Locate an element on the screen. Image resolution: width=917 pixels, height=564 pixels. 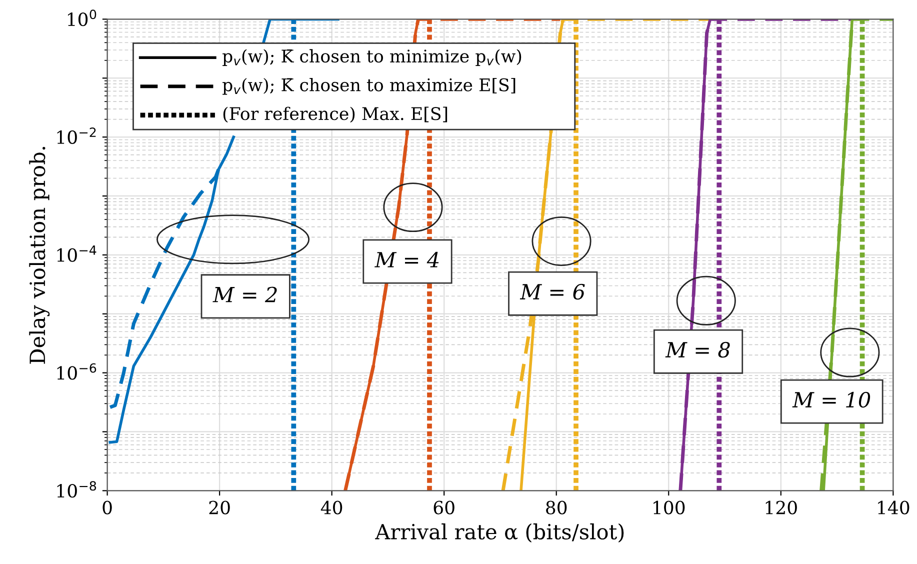
y-tick-label: 10$^{−8}$ is located at coordinates (76, 489).